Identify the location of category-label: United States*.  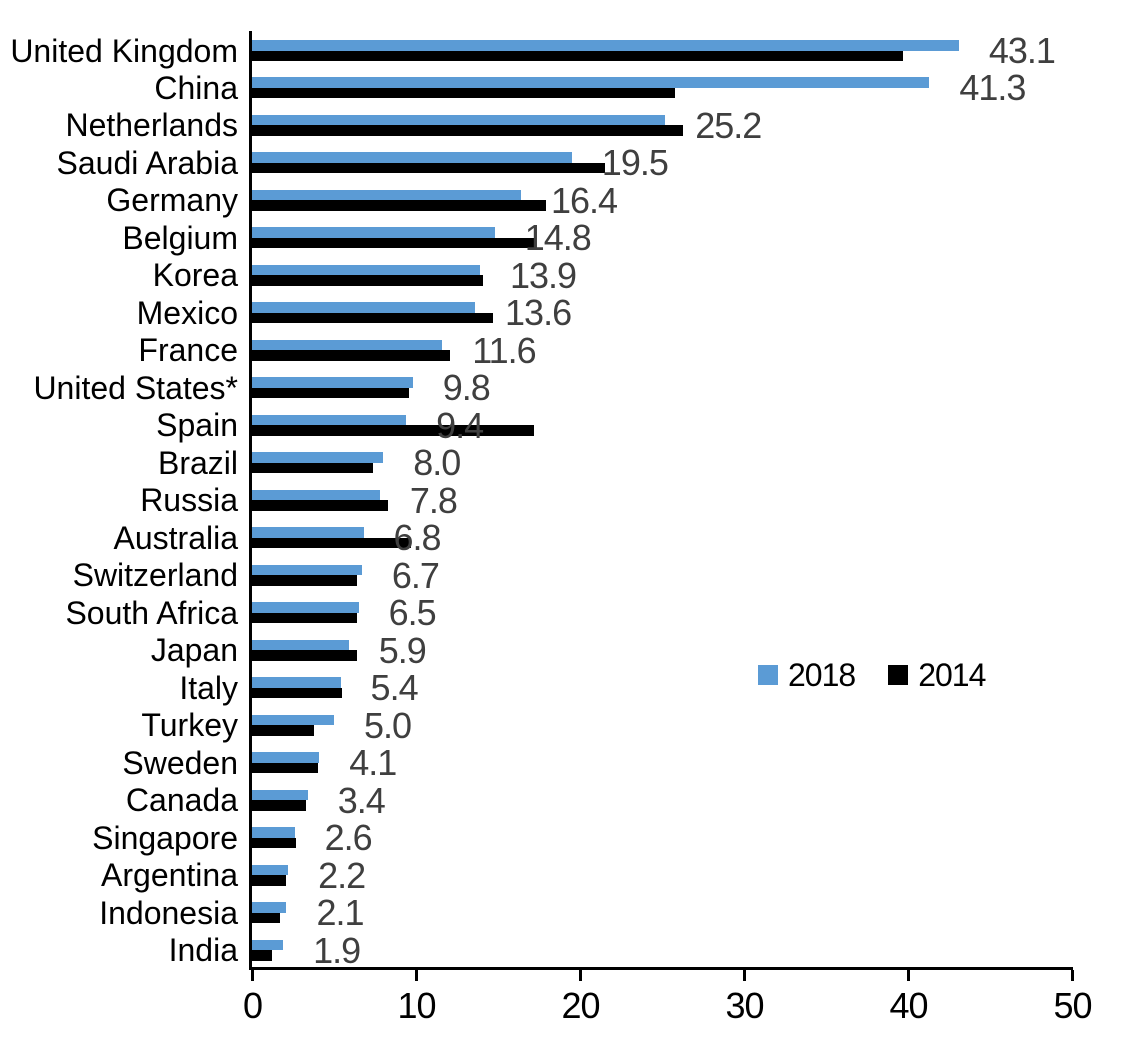
(135, 387).